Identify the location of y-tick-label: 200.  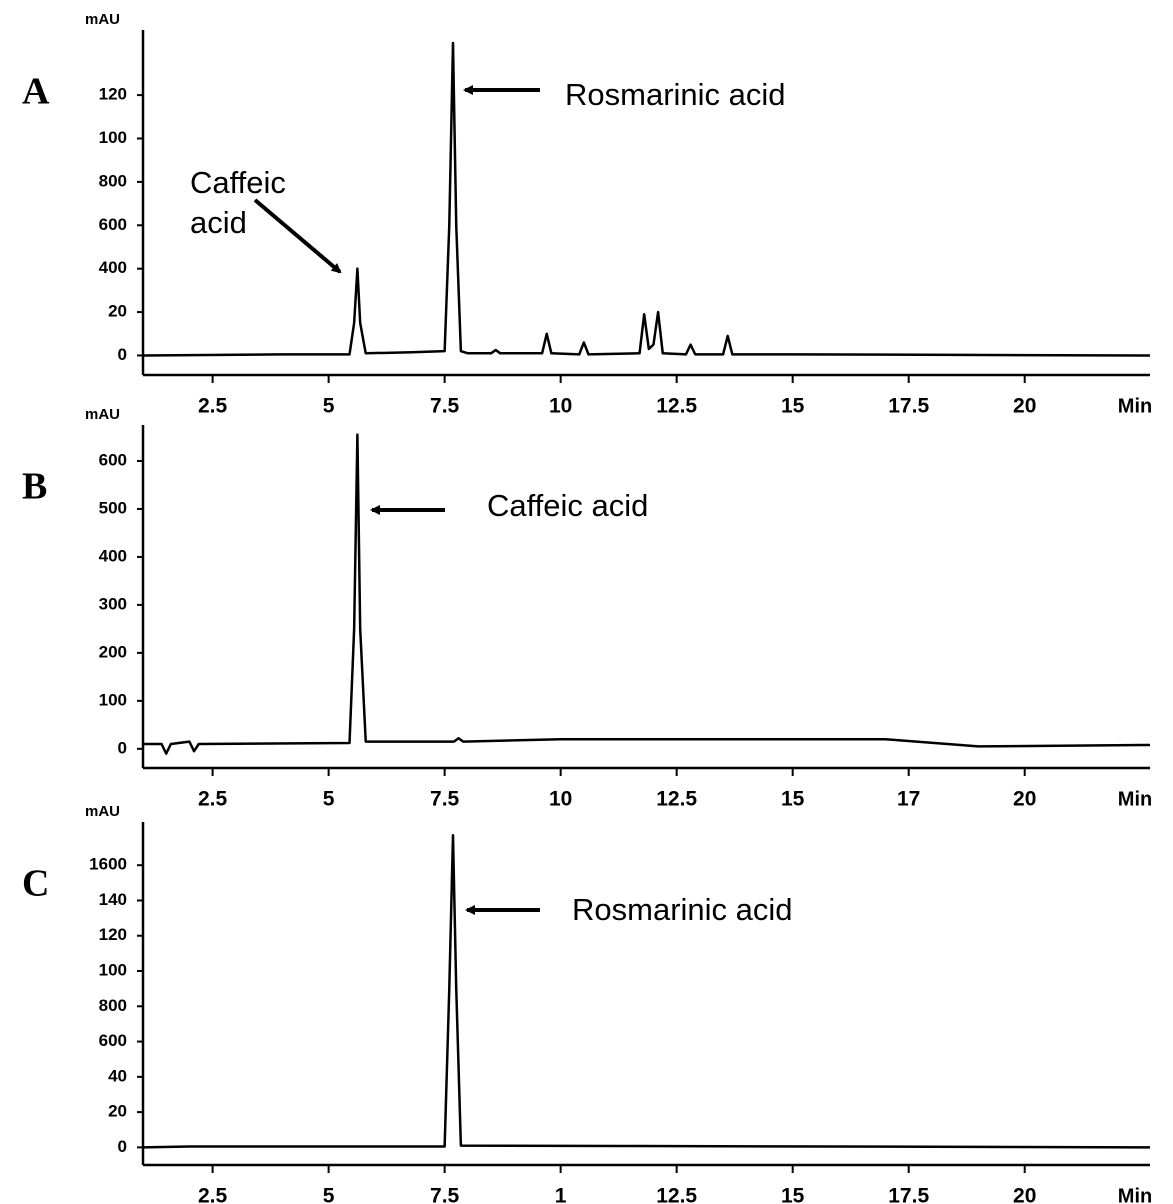
(113, 651).